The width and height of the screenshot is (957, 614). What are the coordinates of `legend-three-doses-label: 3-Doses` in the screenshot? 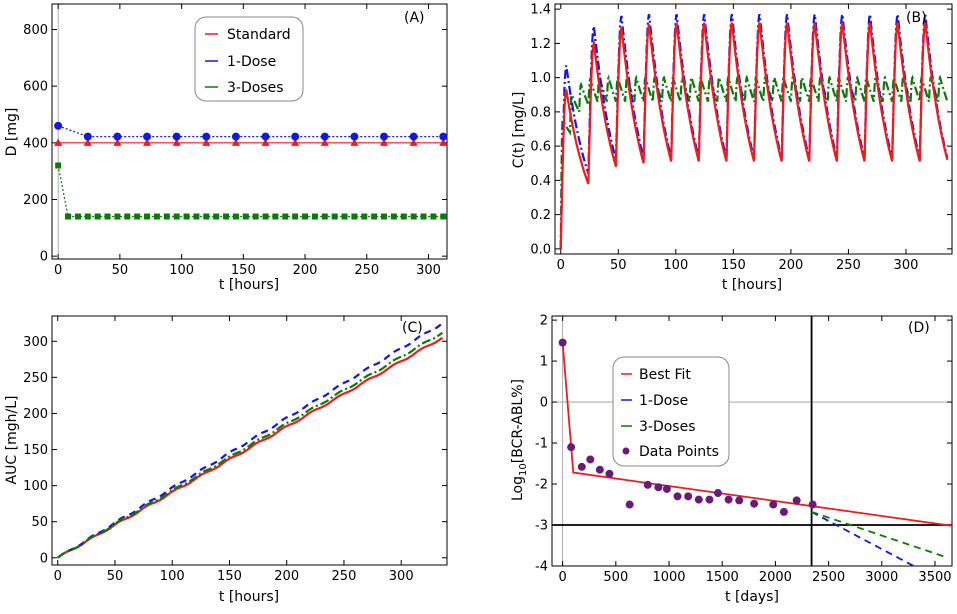 It's located at (255, 88).